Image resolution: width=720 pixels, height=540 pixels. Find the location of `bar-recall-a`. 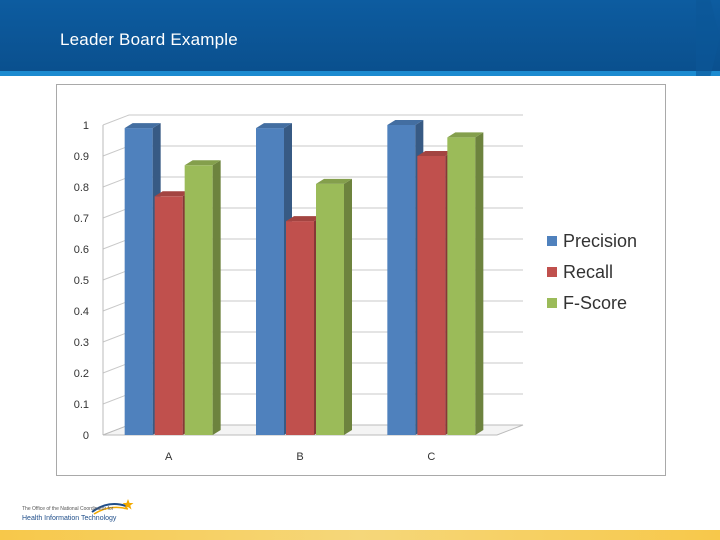

bar-recall-a is located at coordinates (168, 315).